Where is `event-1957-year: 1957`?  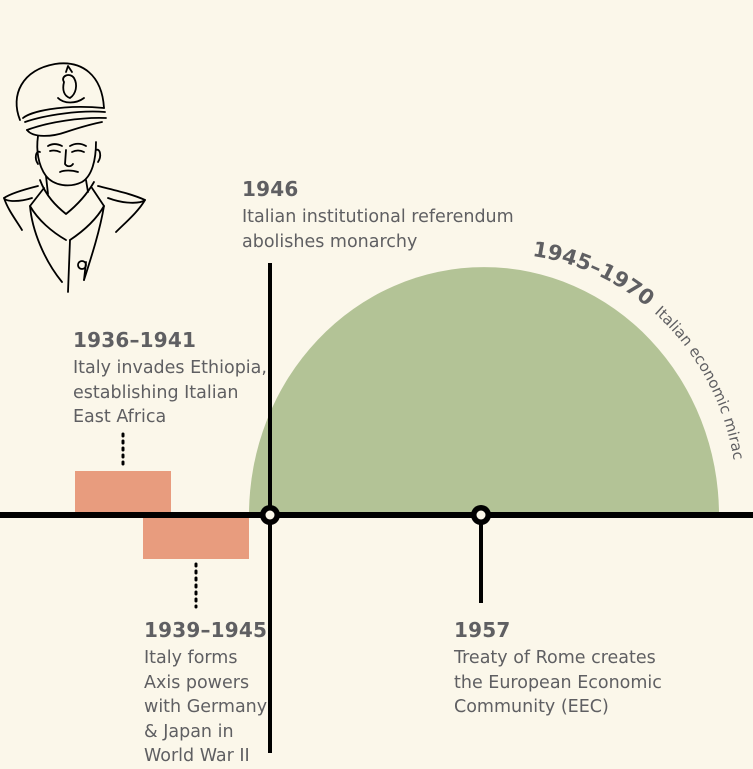
event-1957-year: 1957 is located at coordinates (482, 630).